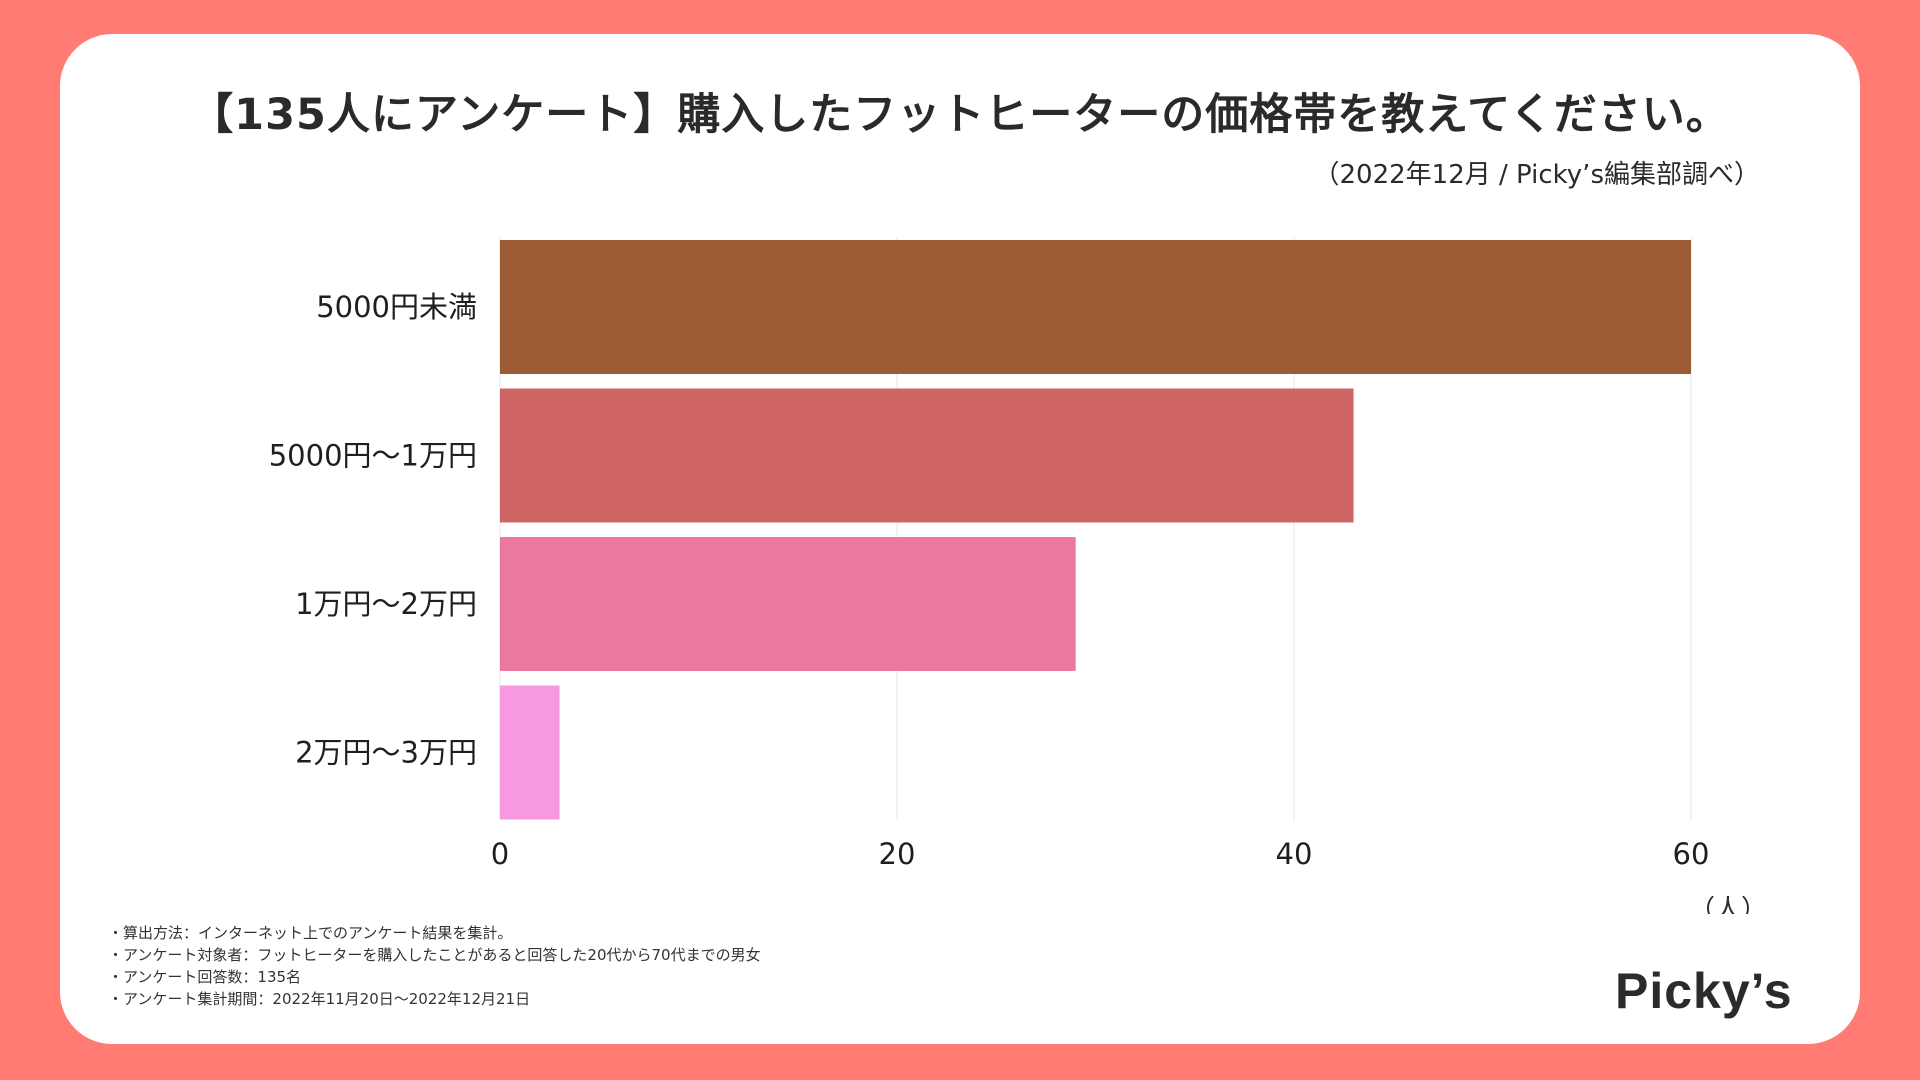 Image resolution: width=1920 pixels, height=1080 pixels. What do you see at coordinates (1537, 175) in the screenshot?
I see `chart-subtitle: （2022年12月 / Picky’s編集部調べ）` at bounding box center [1537, 175].